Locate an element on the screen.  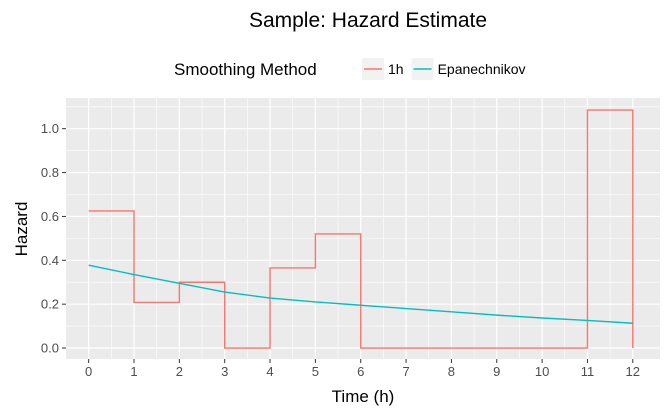
y-tick-label: 1.0 is located at coordinates (50, 128).